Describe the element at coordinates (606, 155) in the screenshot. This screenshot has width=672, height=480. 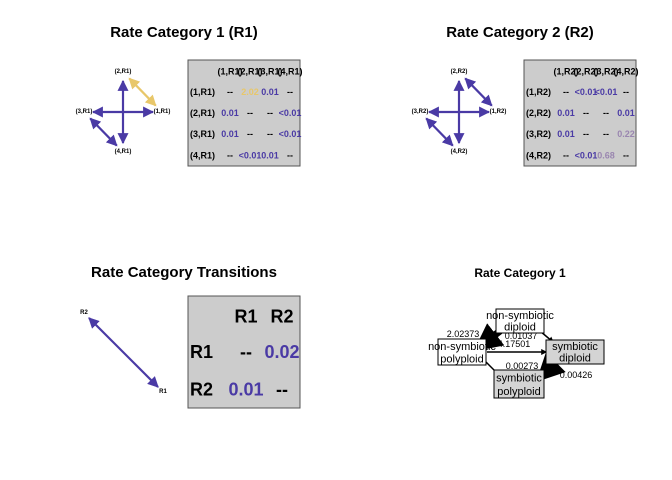
I see `matrix-cell: 0.68` at that location.